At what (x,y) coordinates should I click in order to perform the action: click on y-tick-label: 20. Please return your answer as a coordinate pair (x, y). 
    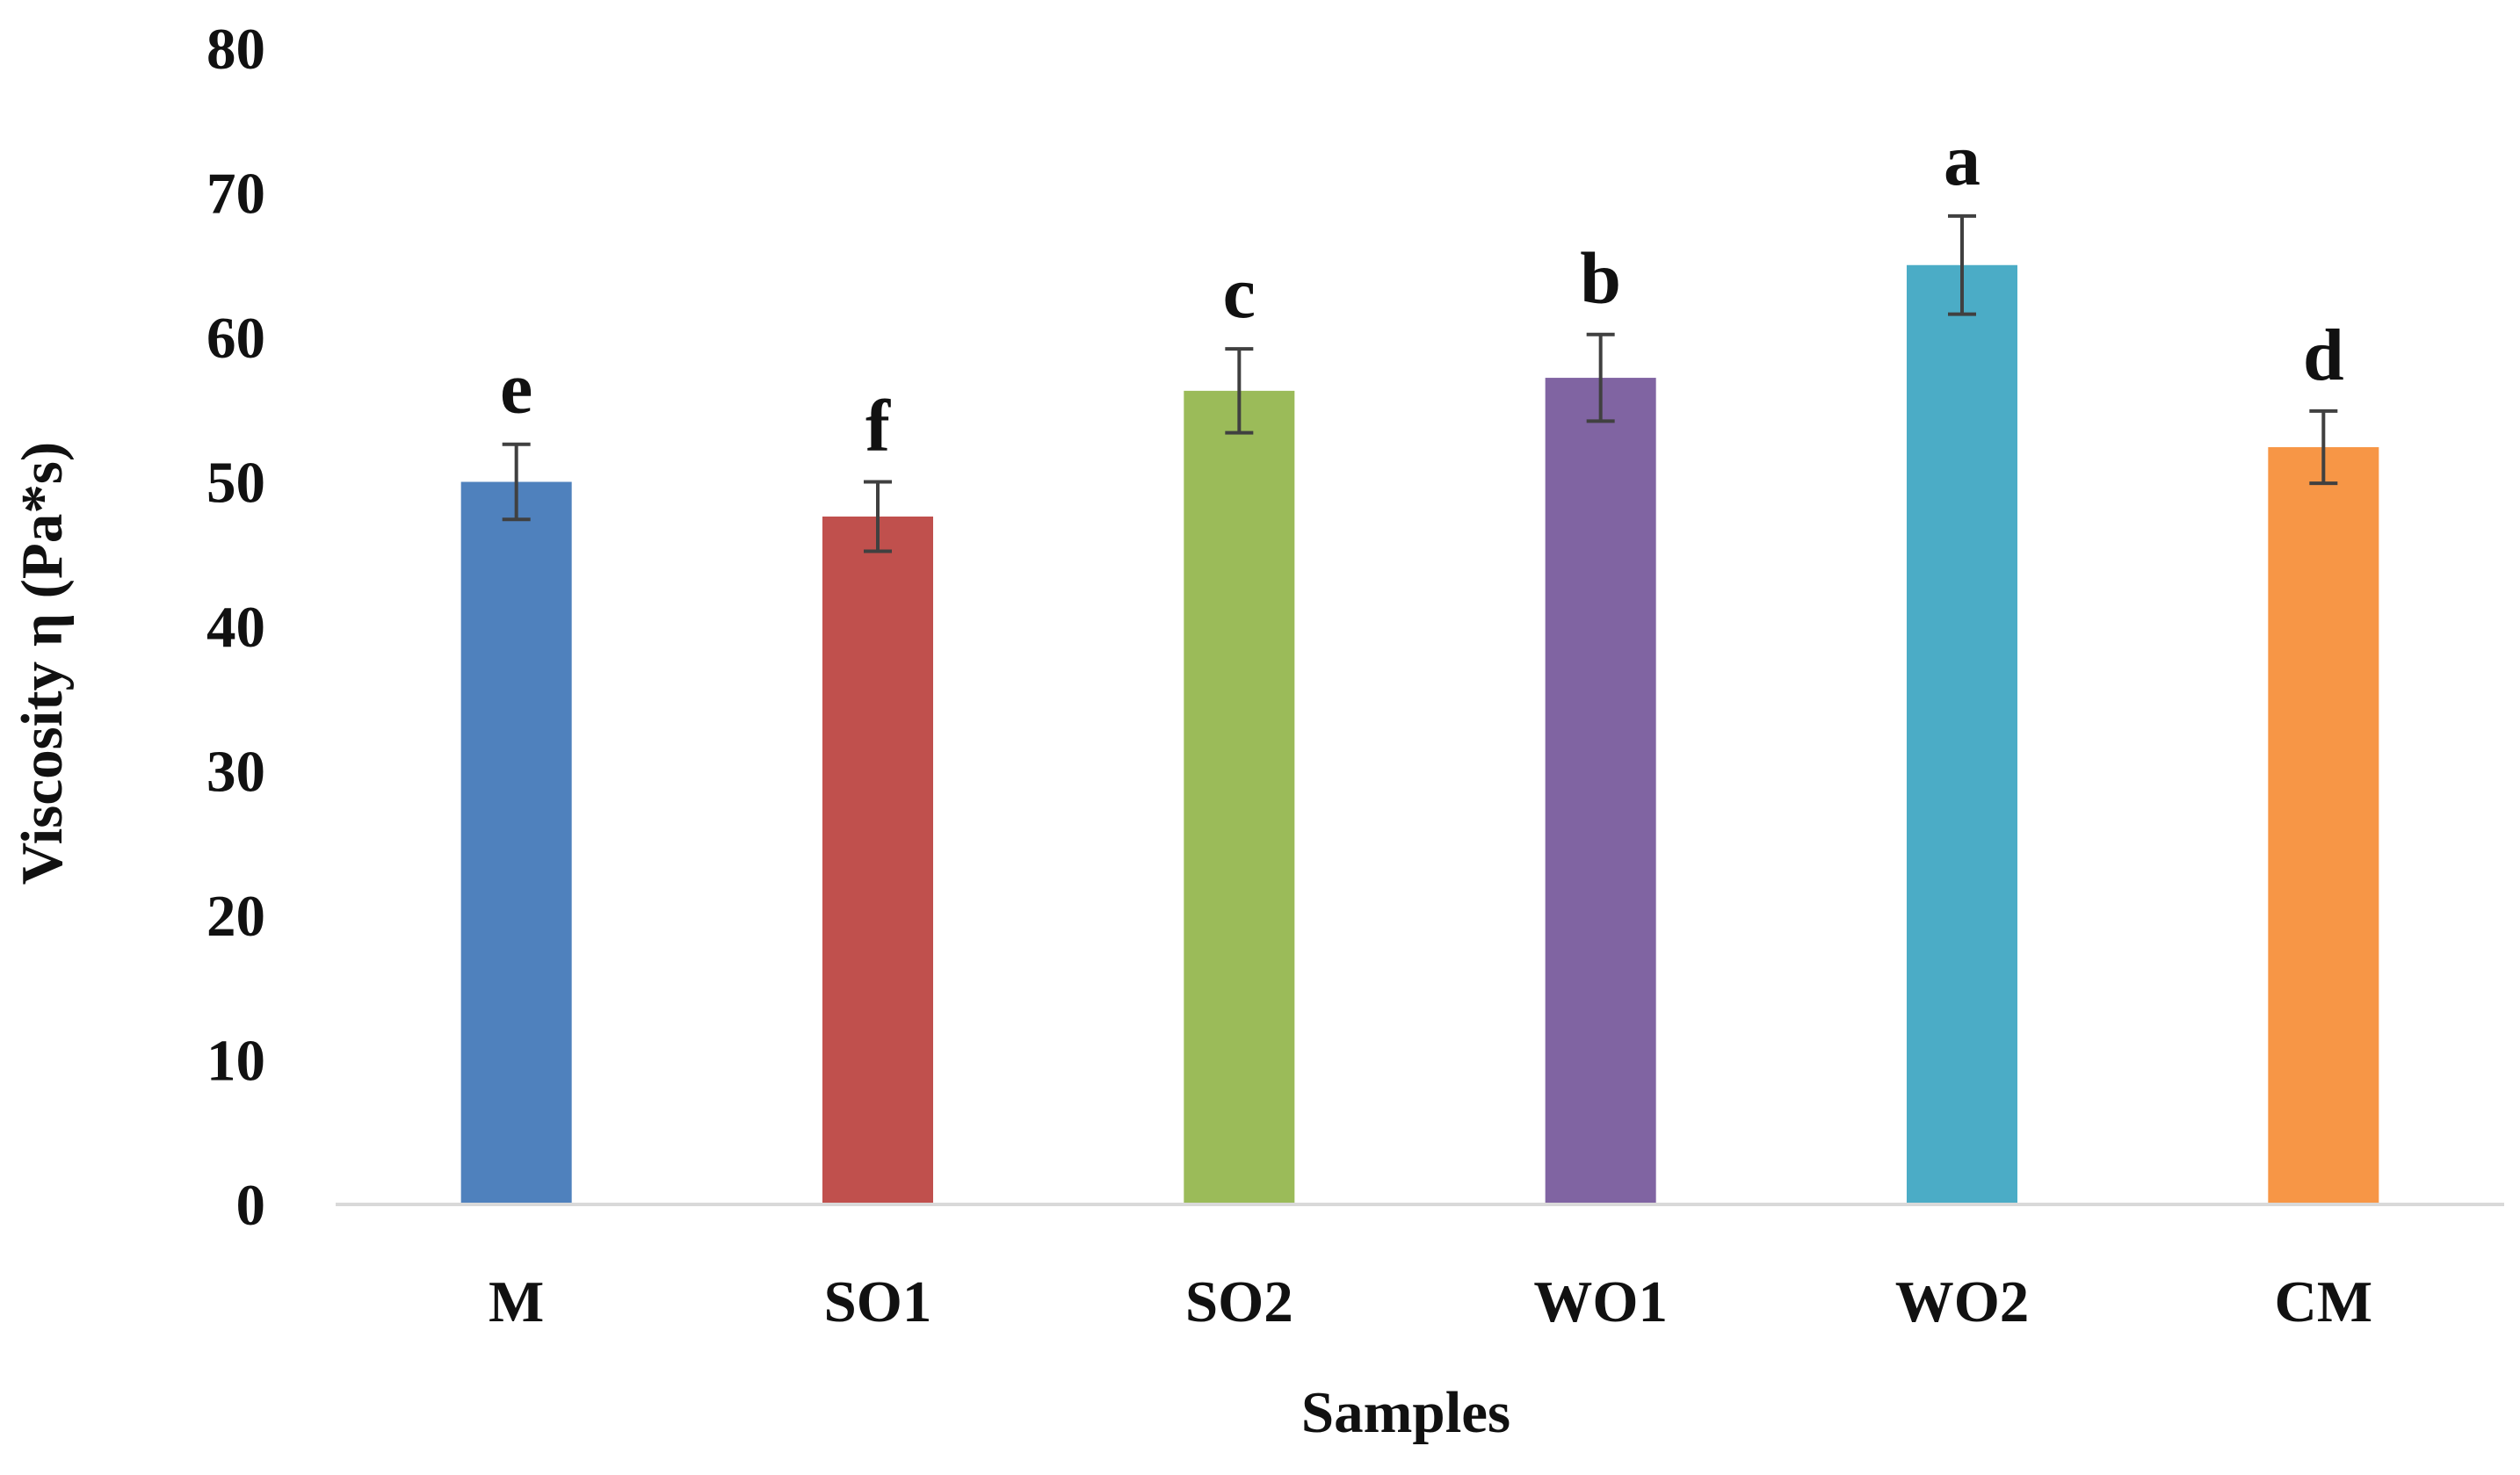
    Looking at the image, I should click on (235, 916).